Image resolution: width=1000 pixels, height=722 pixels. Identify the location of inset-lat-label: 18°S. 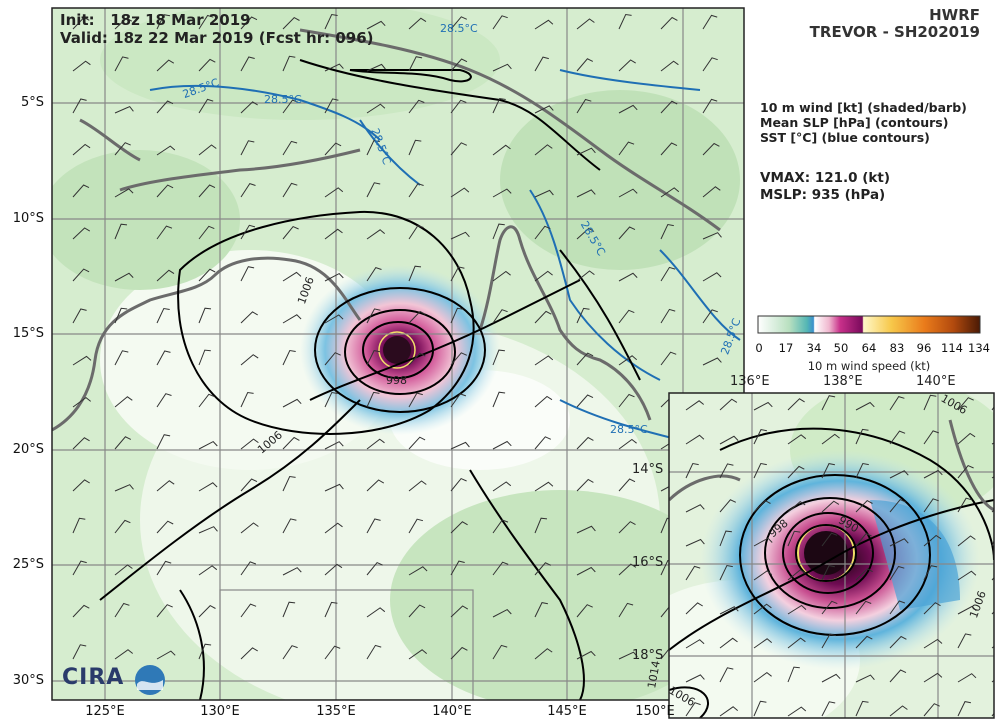
(648, 655).